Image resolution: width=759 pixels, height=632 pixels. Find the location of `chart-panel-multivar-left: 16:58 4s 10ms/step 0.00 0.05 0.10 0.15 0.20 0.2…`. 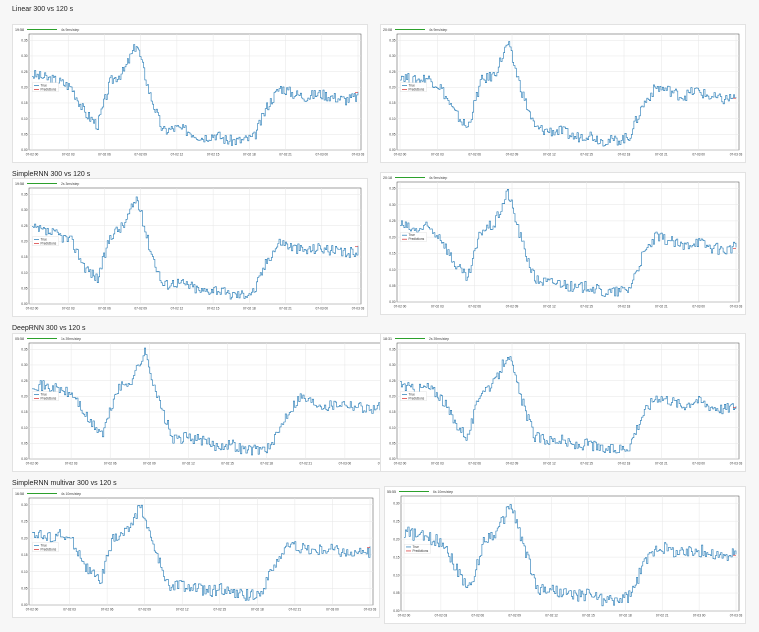

chart-panel-multivar-left: 16:58 4s 10ms/step 0.00 0.05 0.10 0.15 0.20 0.2… is located at coordinates (196, 553).